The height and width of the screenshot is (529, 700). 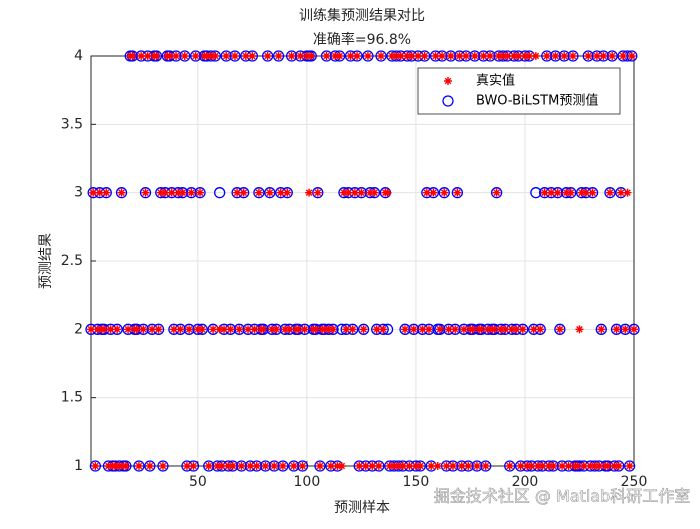 I want to click on y-tick-label: 4, so click(x=78, y=56).